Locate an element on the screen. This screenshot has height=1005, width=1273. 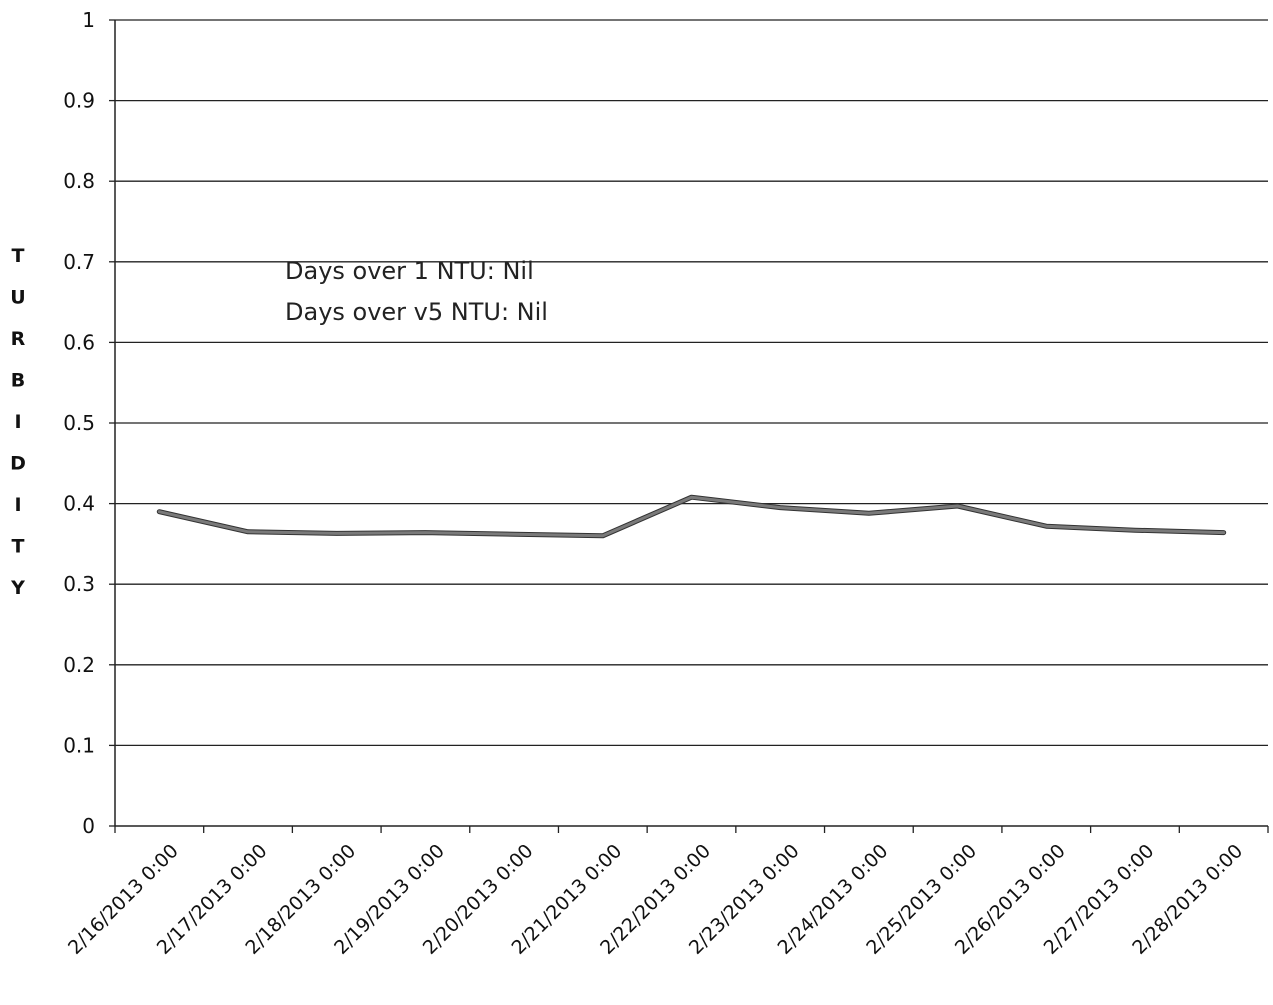
y-tick-label: 0.7 is located at coordinates (79, 262).